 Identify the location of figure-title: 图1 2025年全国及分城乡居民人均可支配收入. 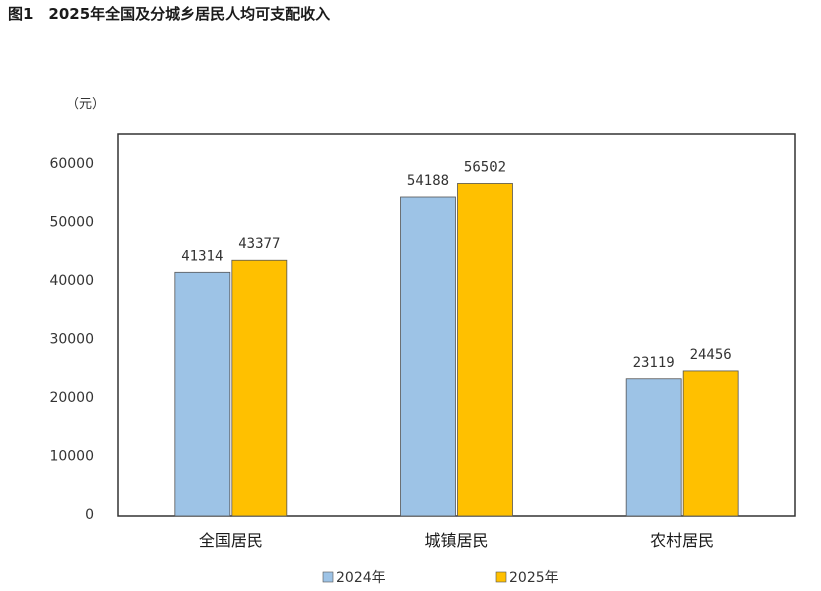
(169, 14).